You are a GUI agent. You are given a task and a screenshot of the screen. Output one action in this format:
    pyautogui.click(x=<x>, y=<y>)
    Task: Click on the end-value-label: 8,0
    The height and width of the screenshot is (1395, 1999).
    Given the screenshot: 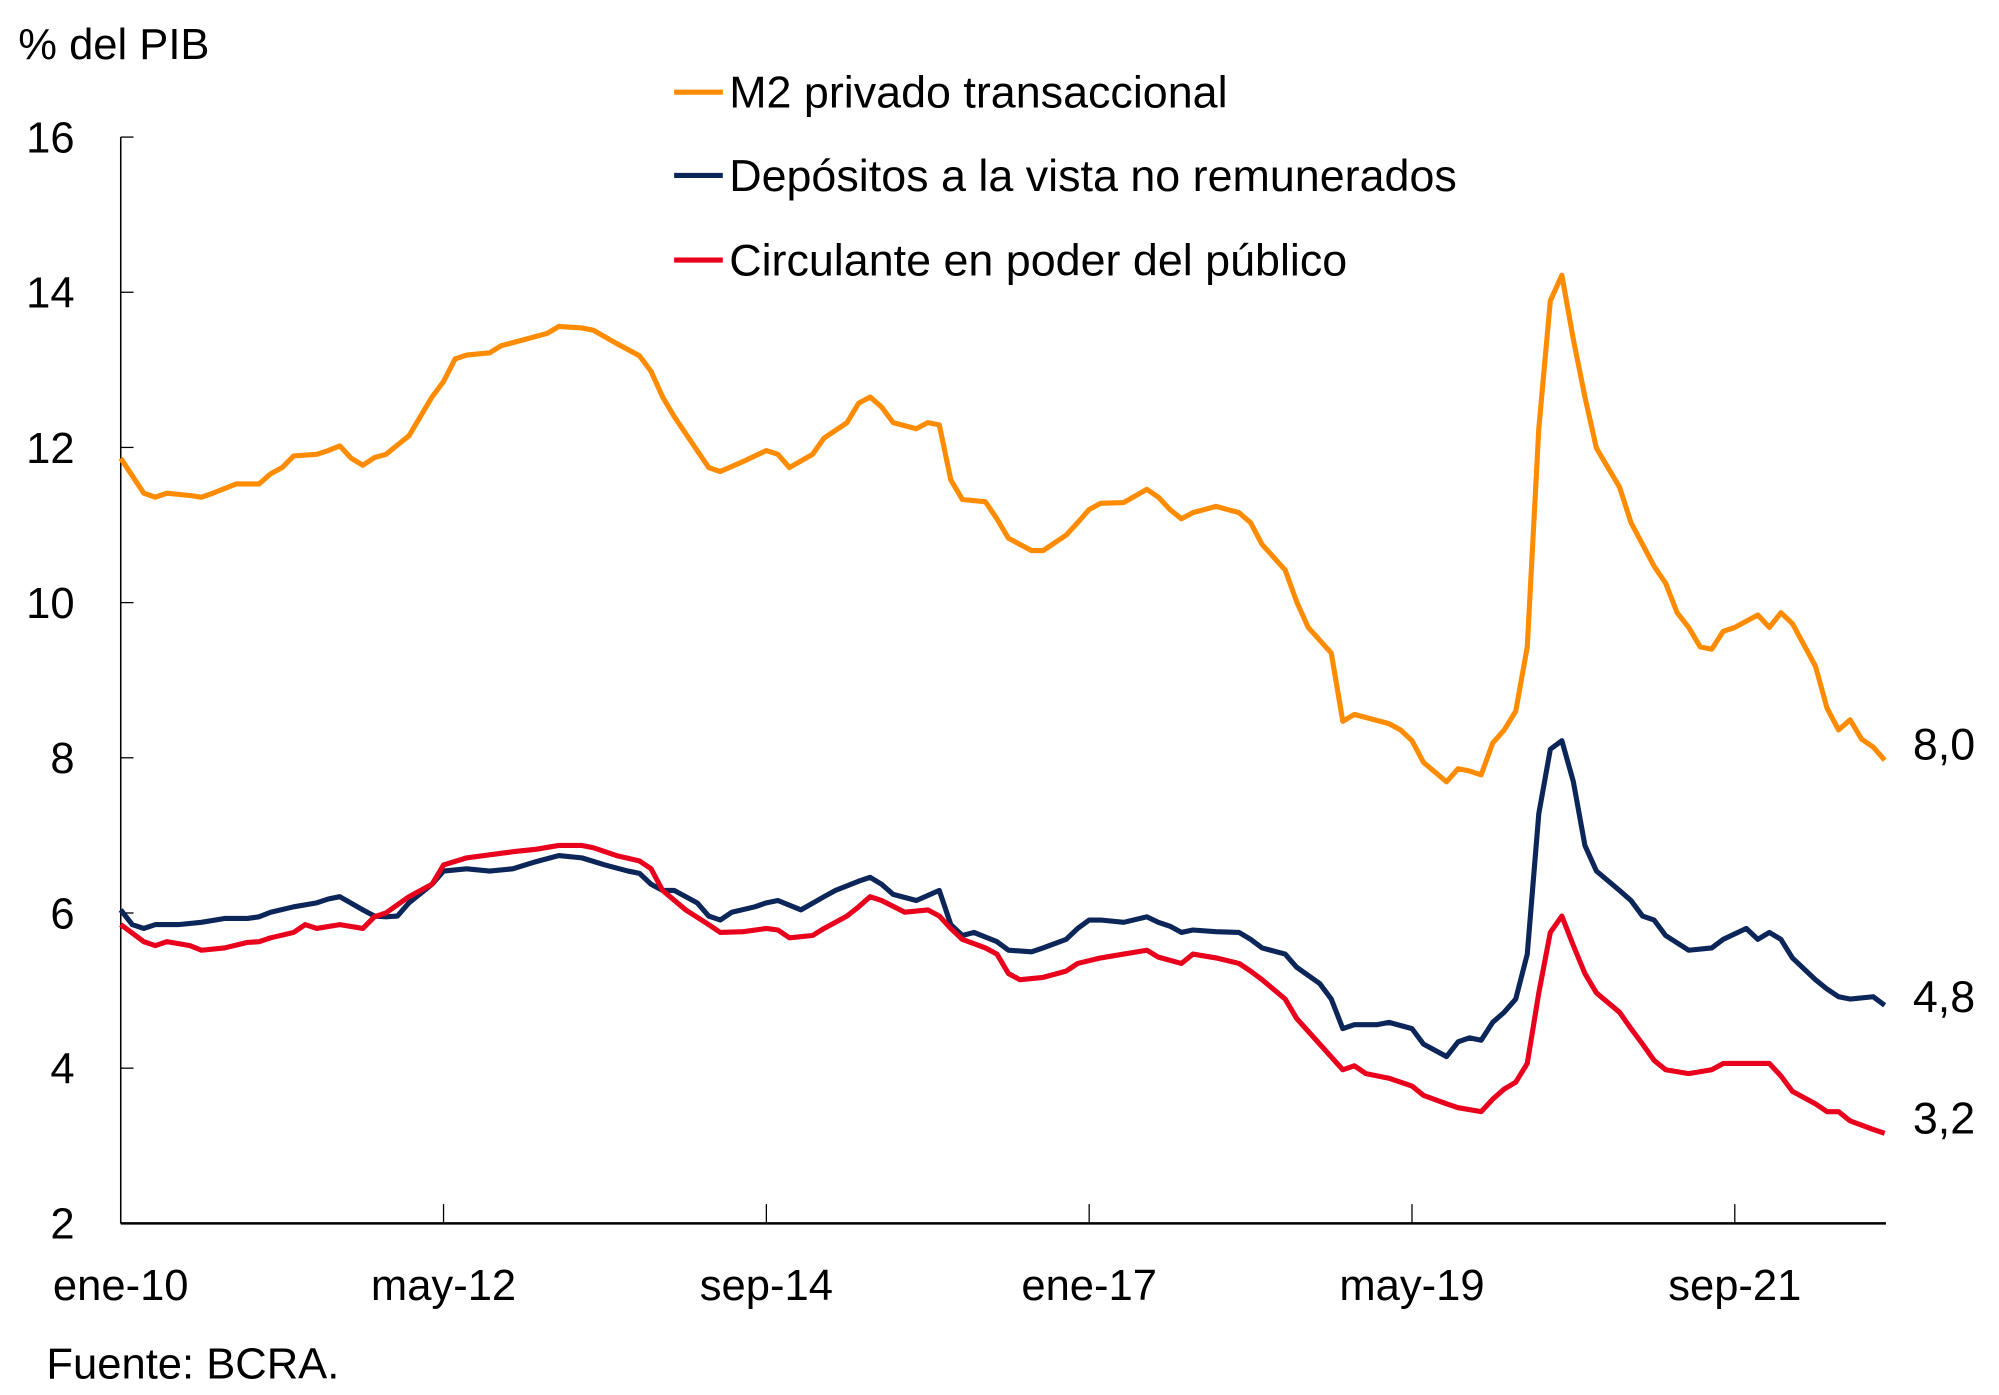 What is the action you would take?
    pyautogui.click(x=1944, y=744)
    